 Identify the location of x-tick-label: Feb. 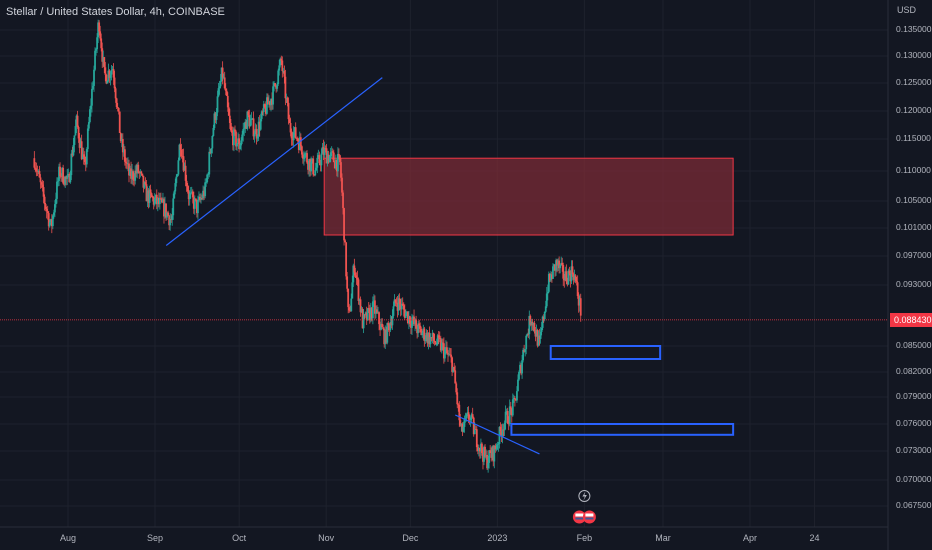
(584, 538).